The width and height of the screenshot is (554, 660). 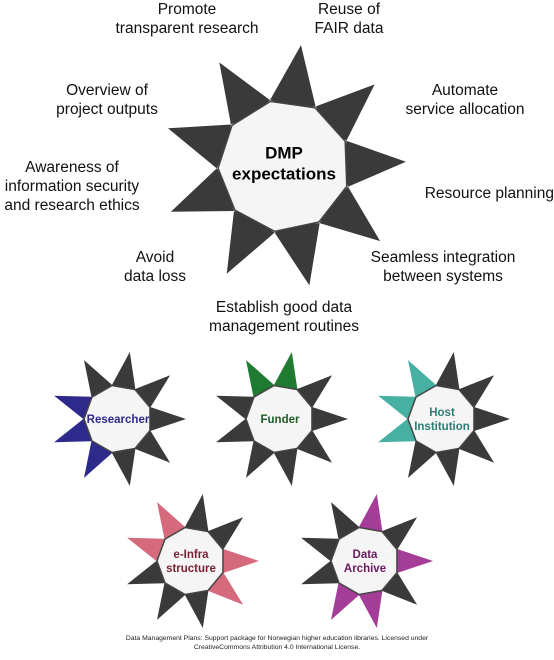 What do you see at coordinates (72, 186) in the screenshot?
I see `expectation-label: information security` at bounding box center [72, 186].